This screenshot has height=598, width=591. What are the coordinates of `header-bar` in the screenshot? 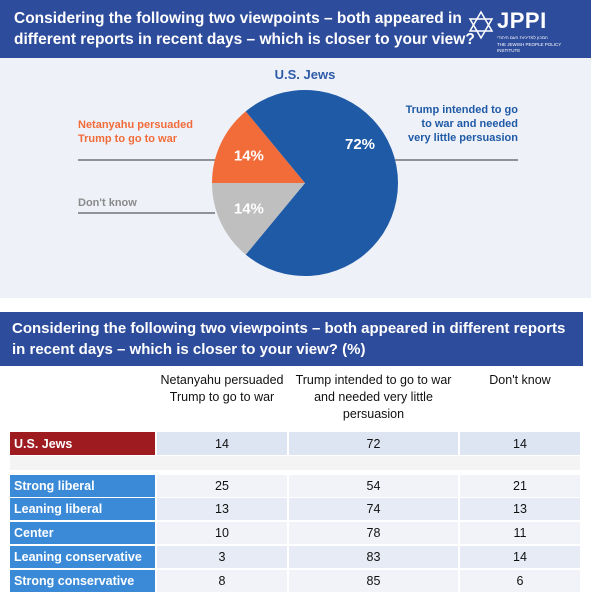 It's located at (295, 29).